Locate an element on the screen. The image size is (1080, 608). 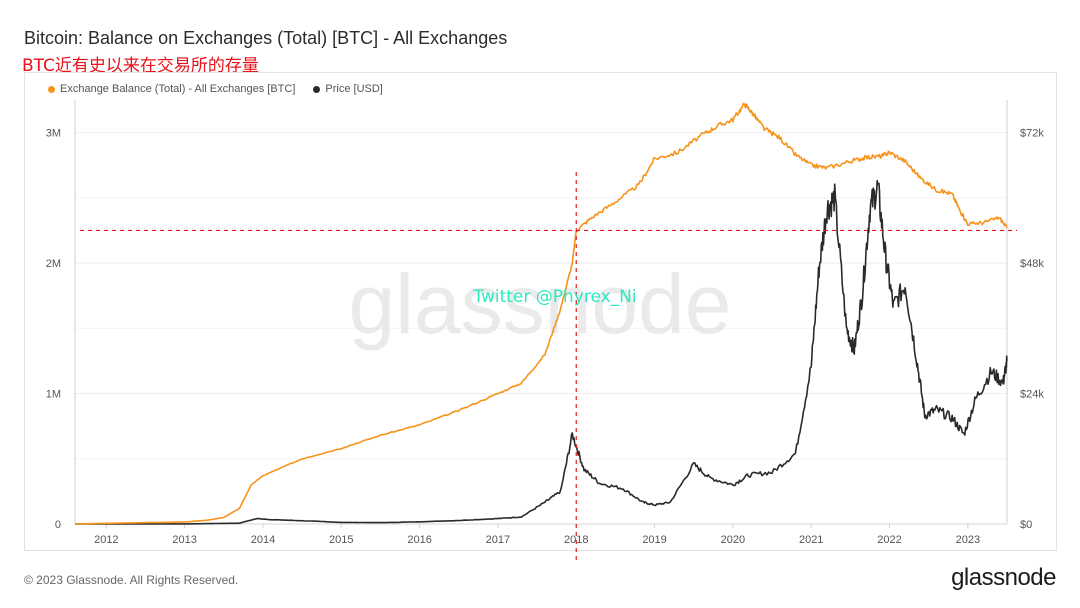
x-tick-label: 2022 is located at coordinates (889, 540).